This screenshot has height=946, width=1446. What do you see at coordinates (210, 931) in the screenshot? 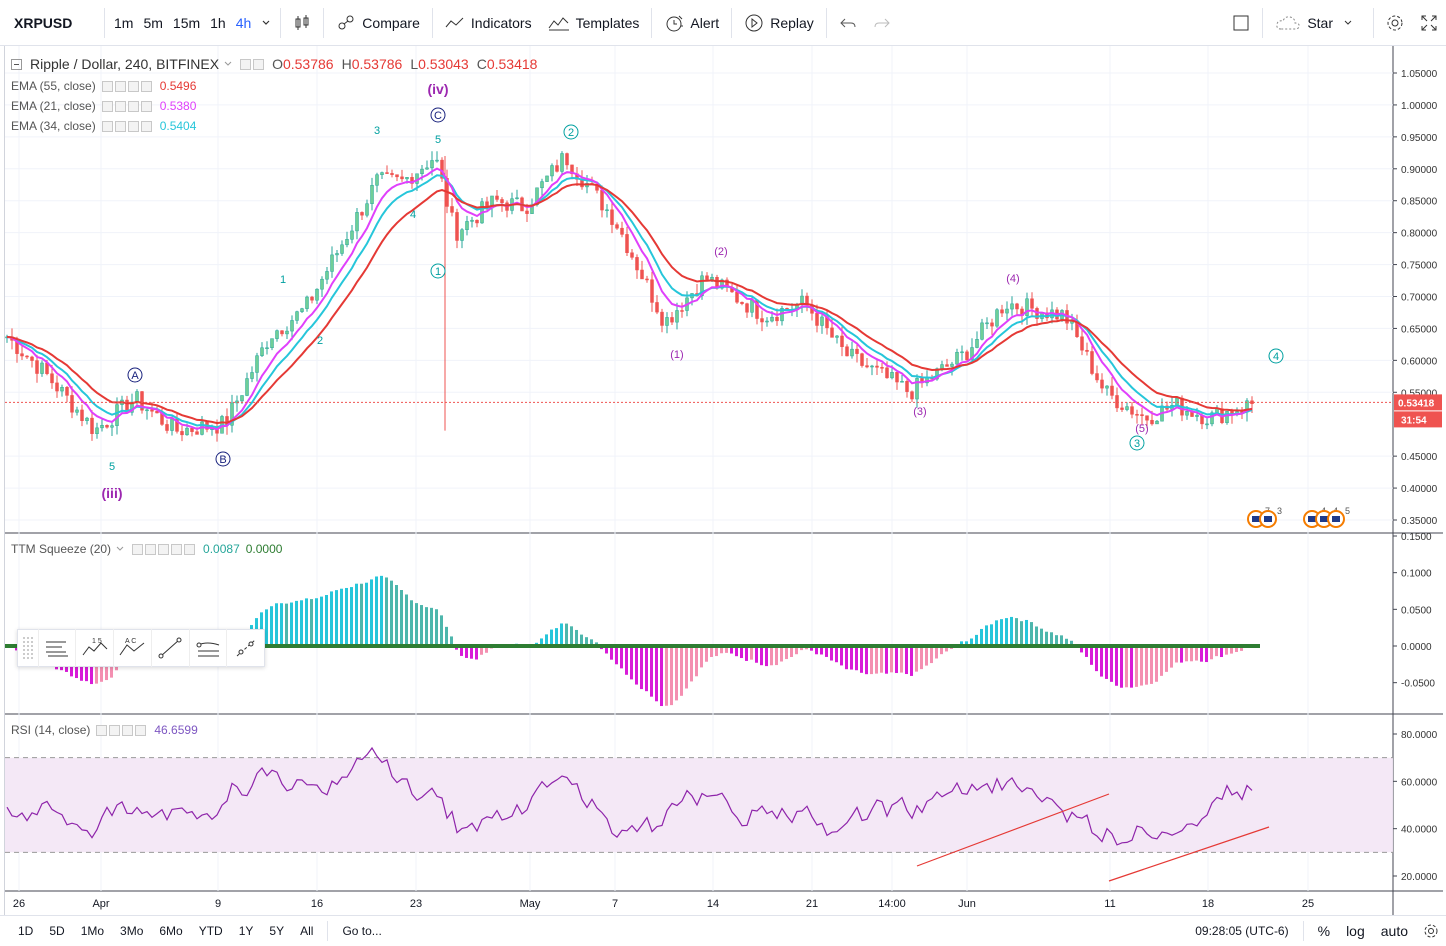
I see `range-ytd: YTD` at bounding box center [210, 931].